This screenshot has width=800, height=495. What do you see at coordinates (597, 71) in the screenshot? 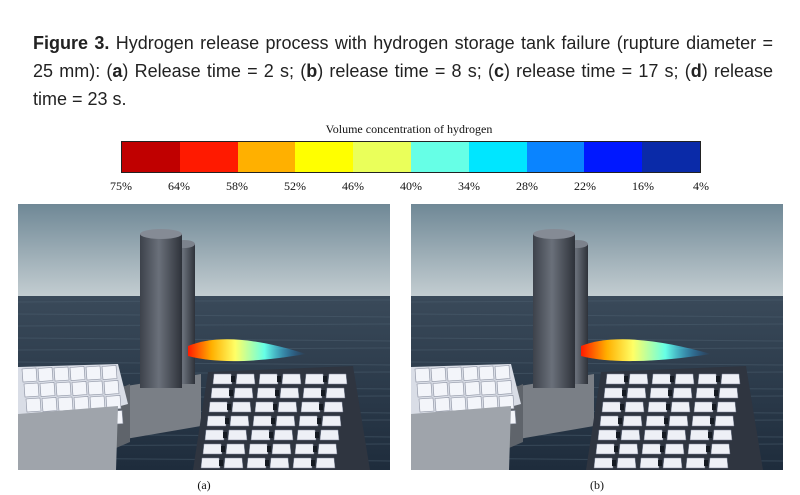
I see `caption-text-4: ) release time = 17 s; (` at bounding box center [597, 71].